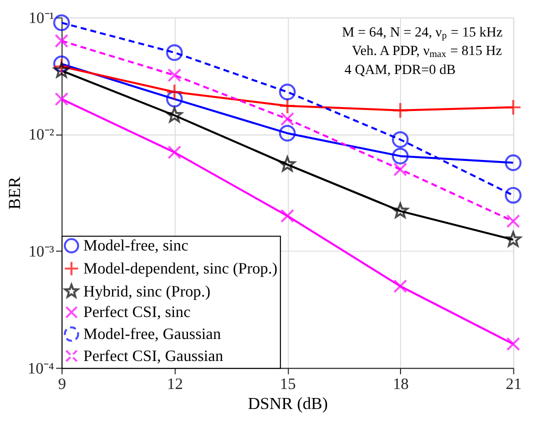  What do you see at coordinates (514, 385) in the screenshot?
I see `x-tick-label: 21` at bounding box center [514, 385].